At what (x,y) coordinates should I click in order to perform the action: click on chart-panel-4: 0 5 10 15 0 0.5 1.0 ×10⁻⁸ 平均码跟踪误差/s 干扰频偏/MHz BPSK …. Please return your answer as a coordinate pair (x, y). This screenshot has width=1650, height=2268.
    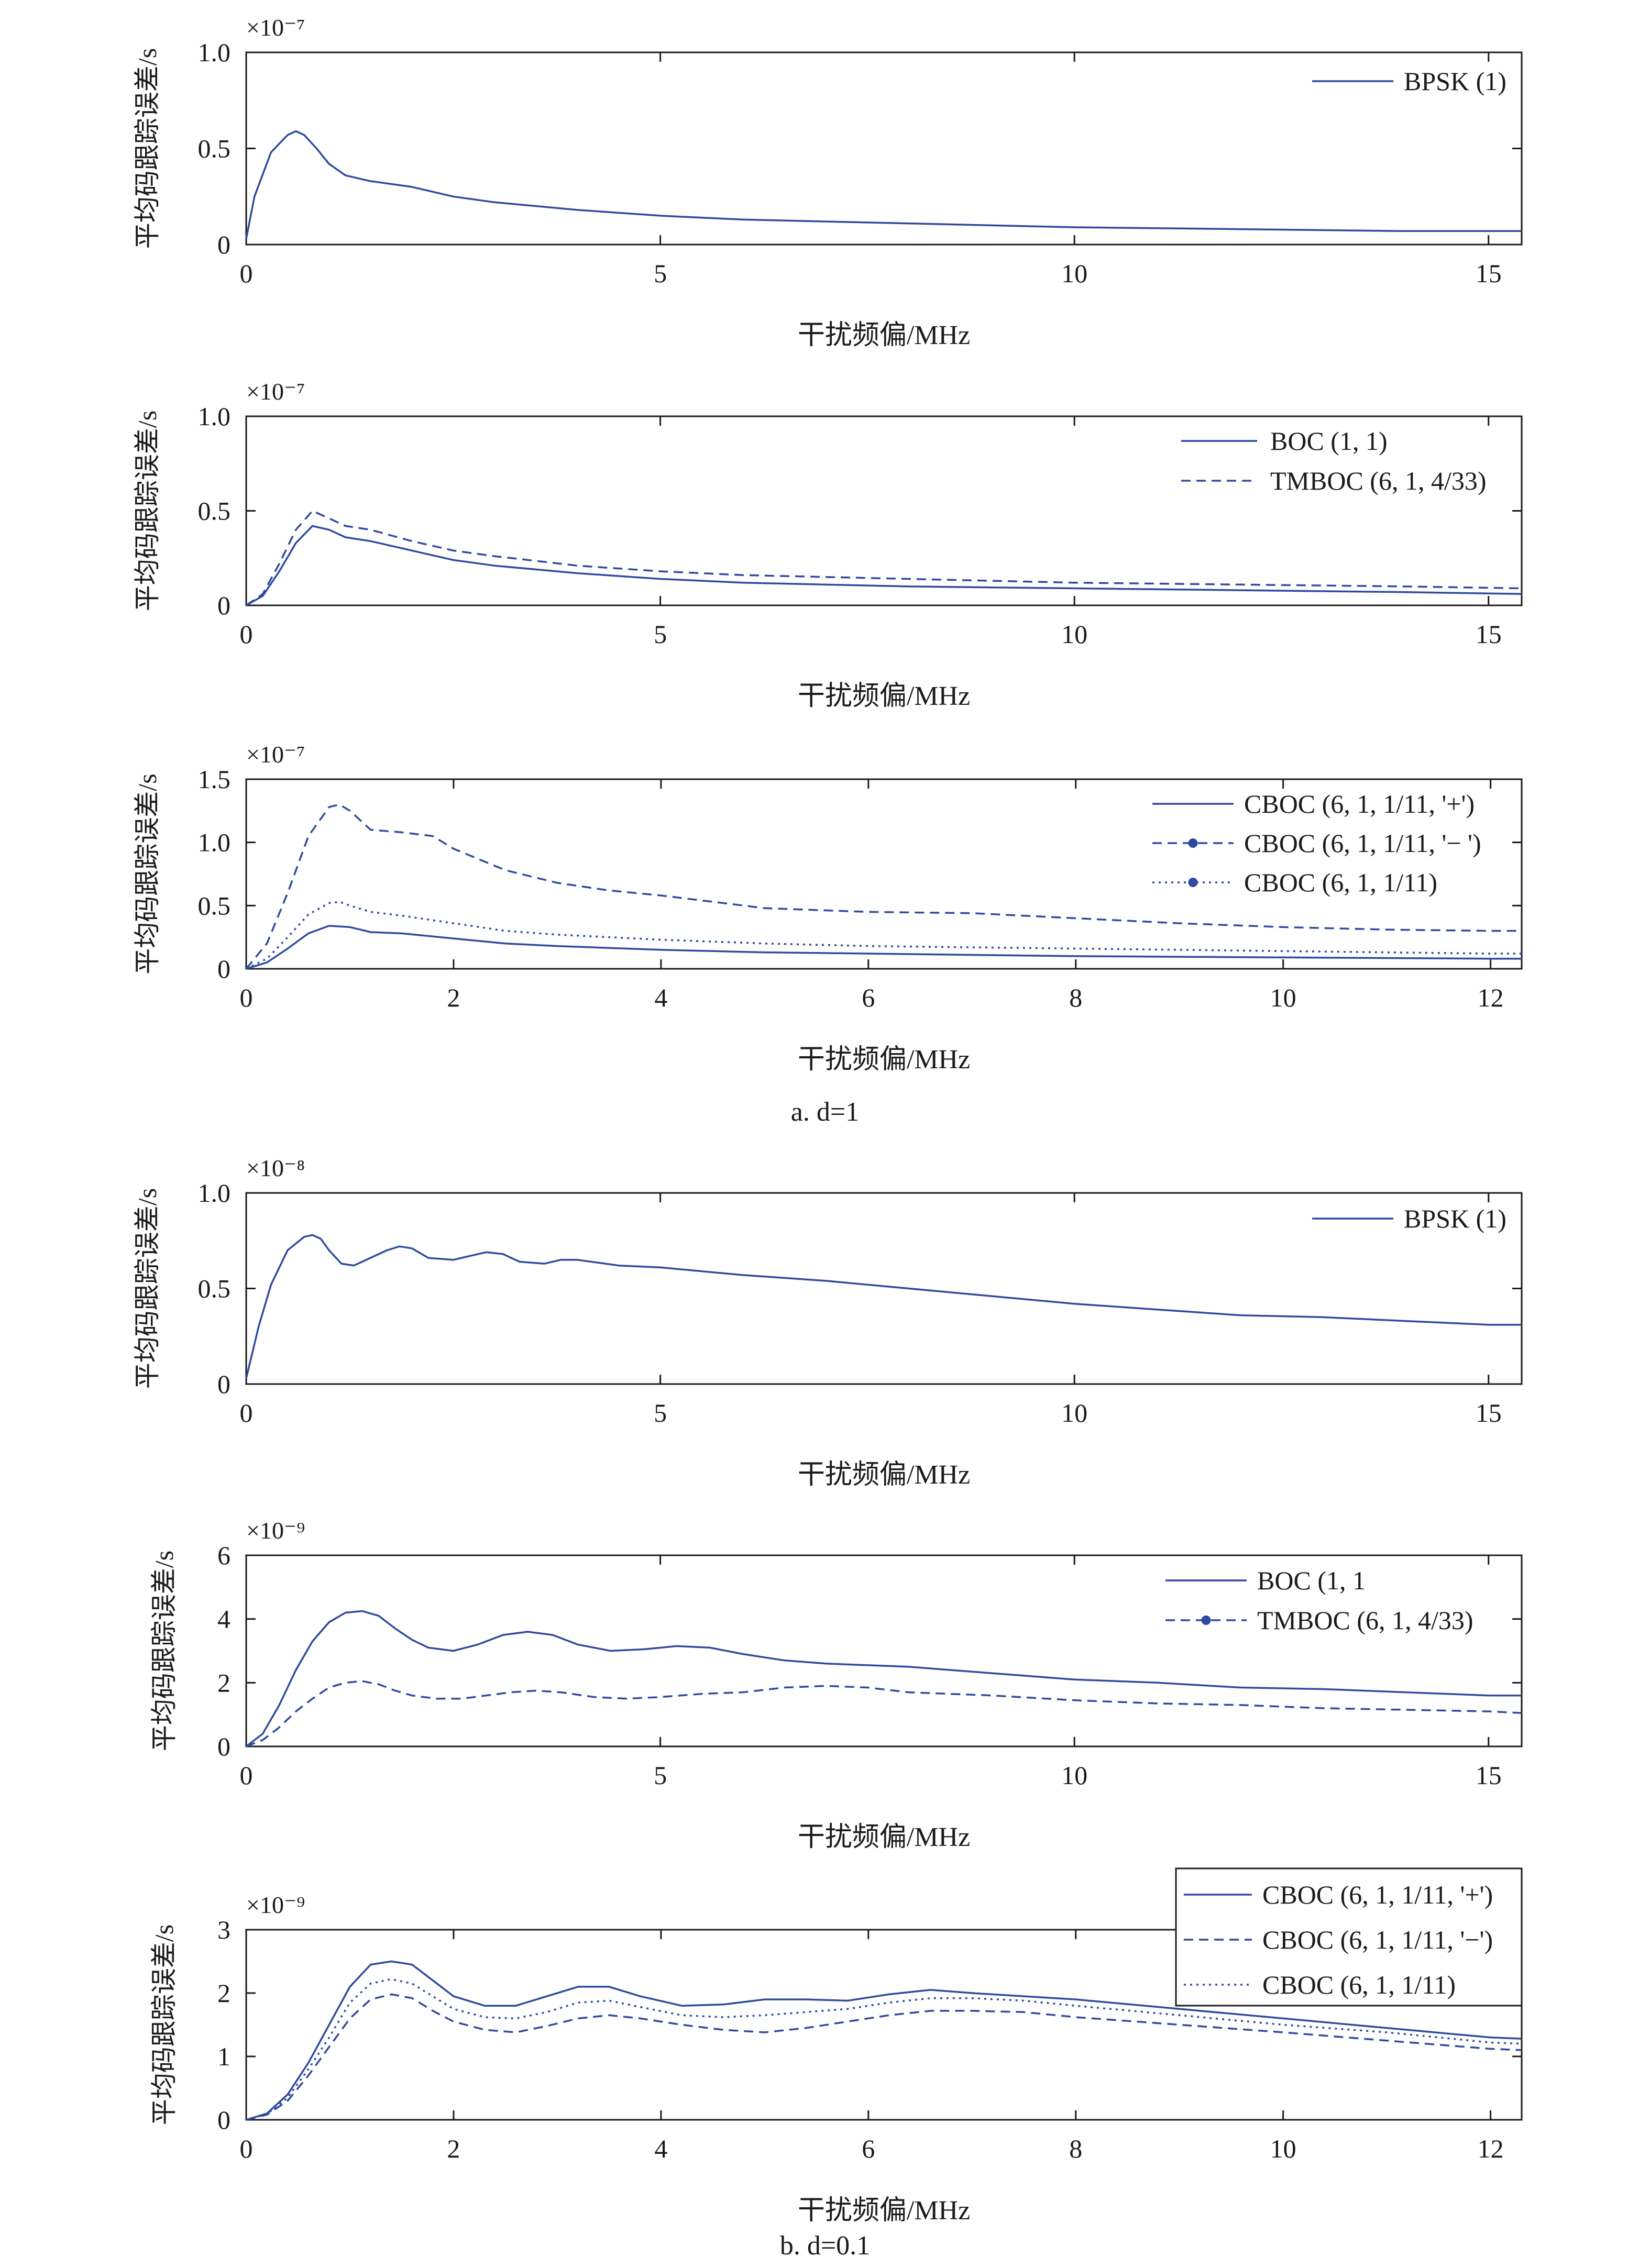
    Looking at the image, I should click on (828, 1322).